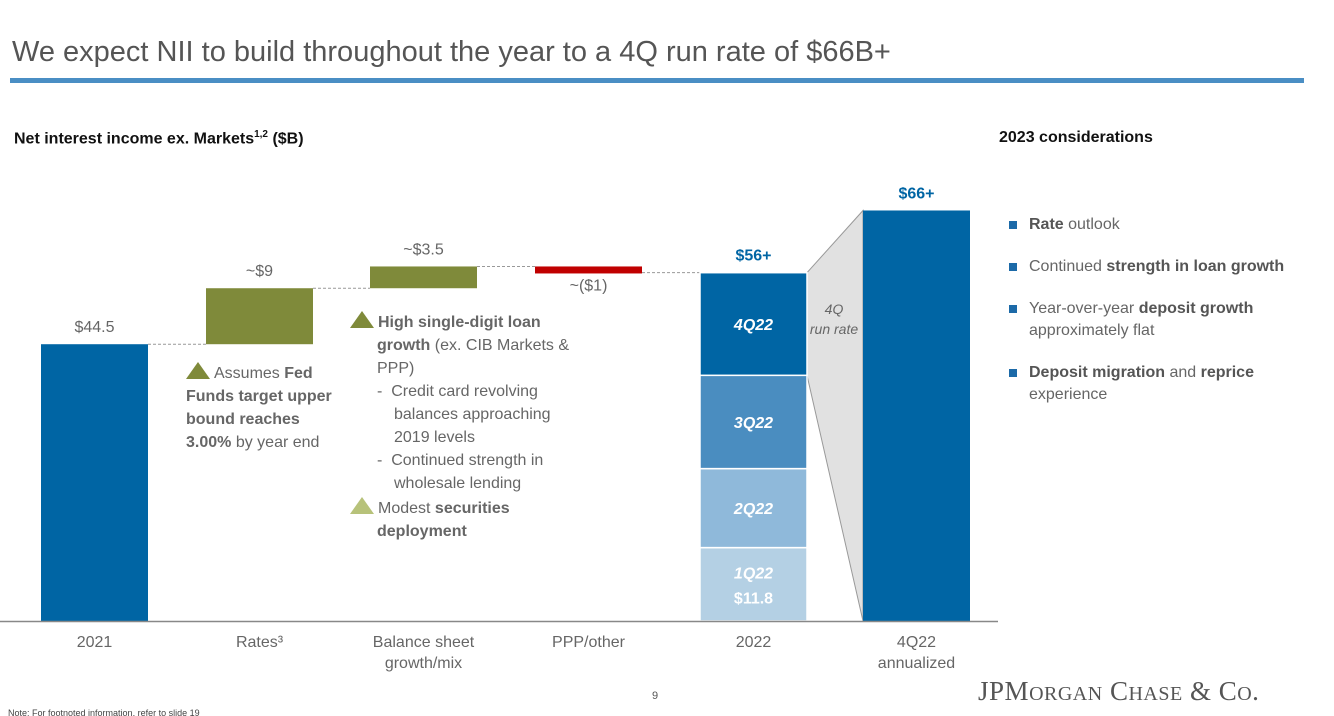 This screenshot has width=1334, height=716. What do you see at coordinates (1183, 372) in the screenshot?
I see `item-text: and` at bounding box center [1183, 372].